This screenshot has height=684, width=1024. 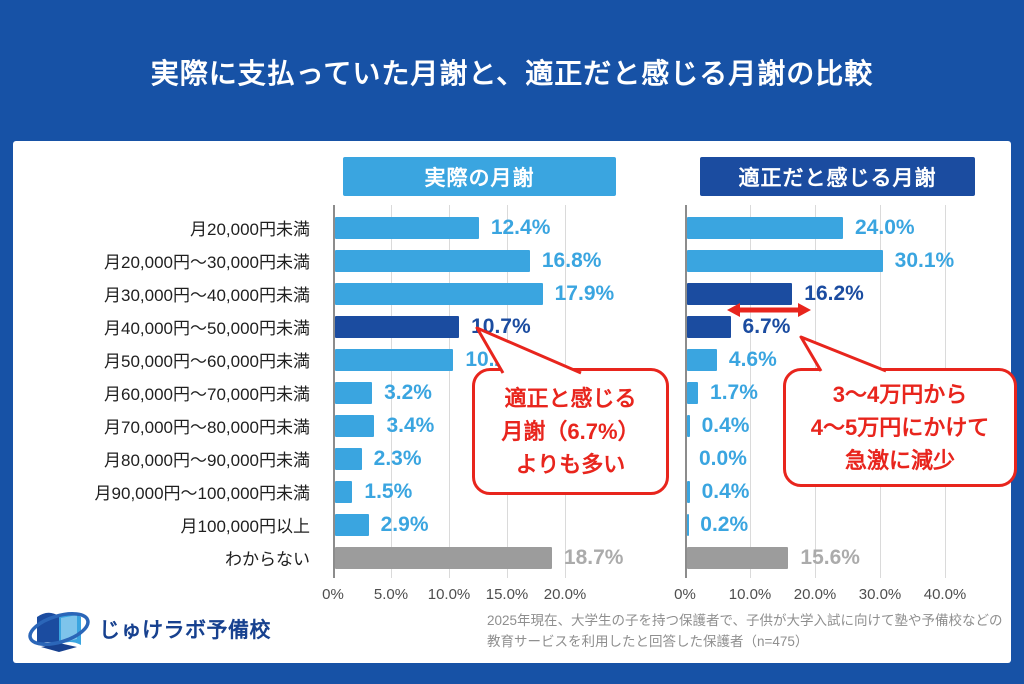 What do you see at coordinates (207, 460) in the screenshot?
I see `category-label: 月80,000円〜90,000円未満` at bounding box center [207, 460].